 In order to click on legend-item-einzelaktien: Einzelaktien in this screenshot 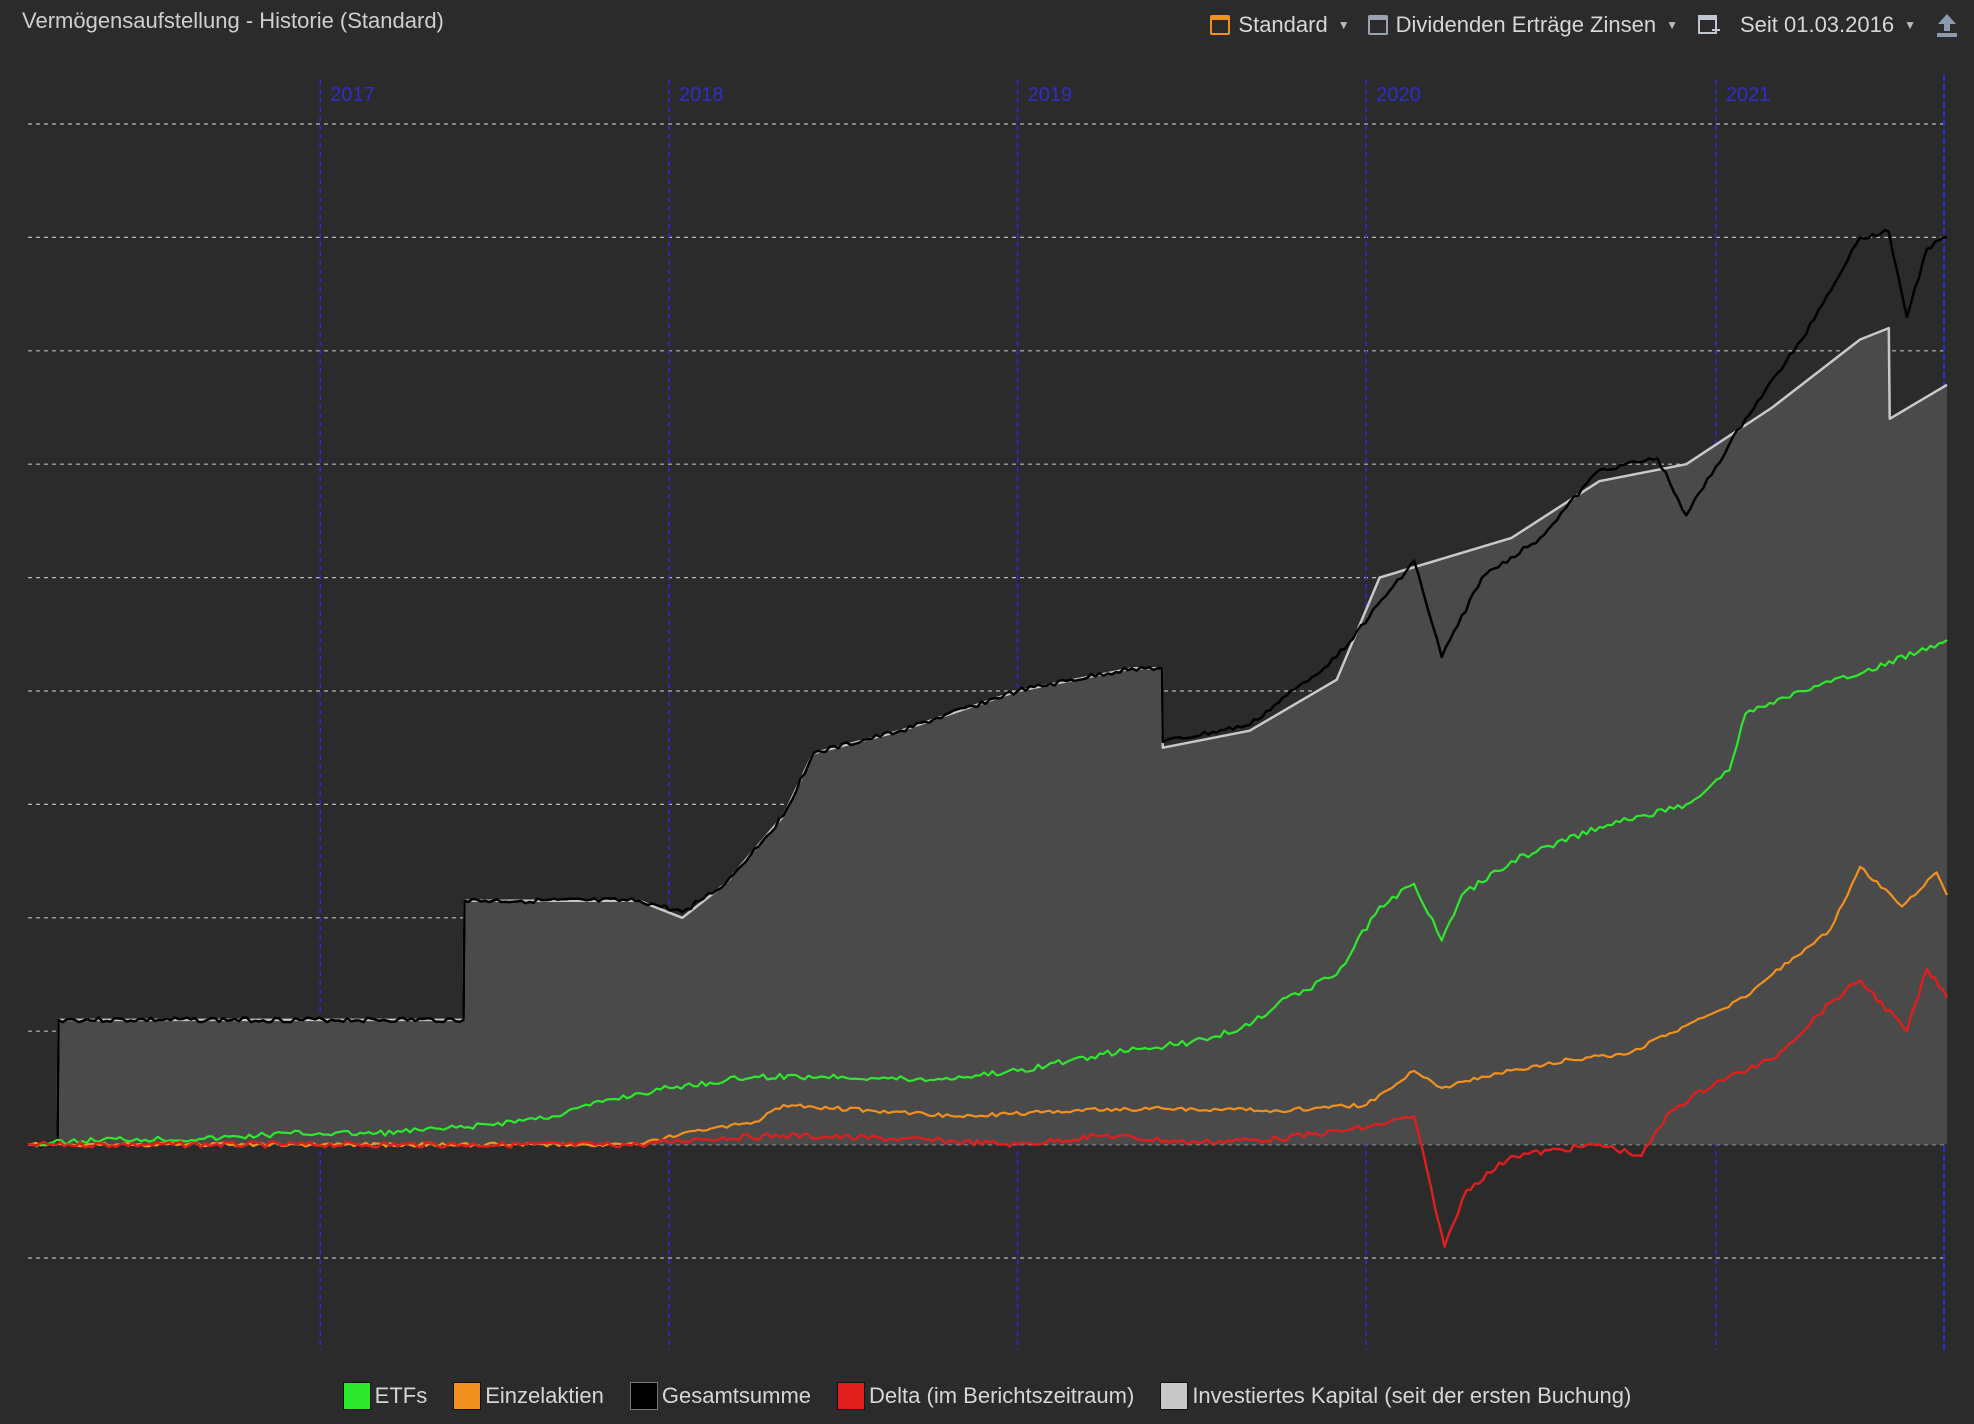, I will do `click(528, 1396)`.